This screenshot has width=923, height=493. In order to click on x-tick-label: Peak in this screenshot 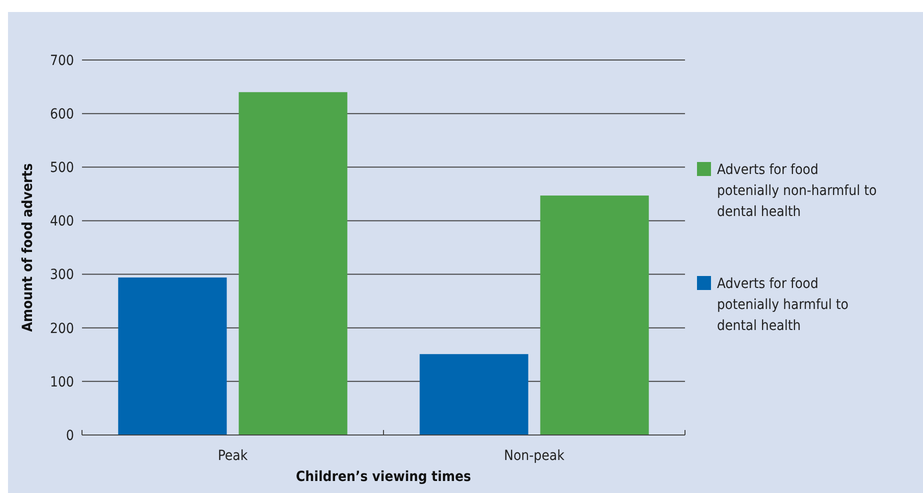, I will do `click(233, 456)`.